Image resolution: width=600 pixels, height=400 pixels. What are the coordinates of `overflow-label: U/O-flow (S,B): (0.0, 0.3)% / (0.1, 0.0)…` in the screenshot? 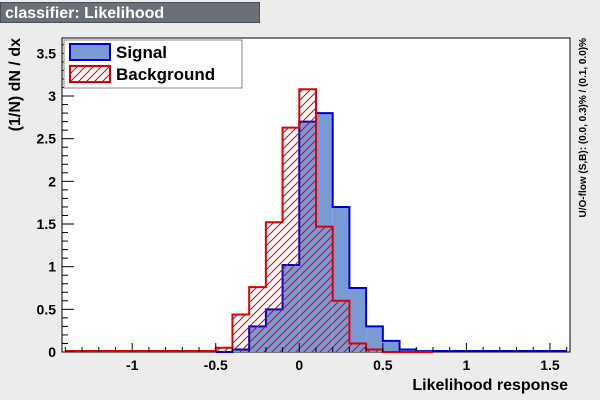 It's located at (583, 128).